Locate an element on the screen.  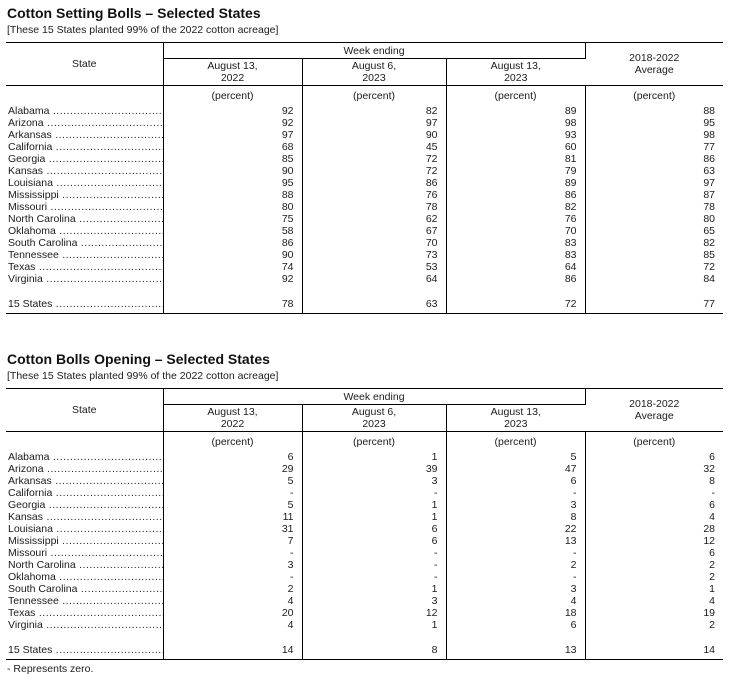
value-cell: 97 is located at coordinates (653, 183).